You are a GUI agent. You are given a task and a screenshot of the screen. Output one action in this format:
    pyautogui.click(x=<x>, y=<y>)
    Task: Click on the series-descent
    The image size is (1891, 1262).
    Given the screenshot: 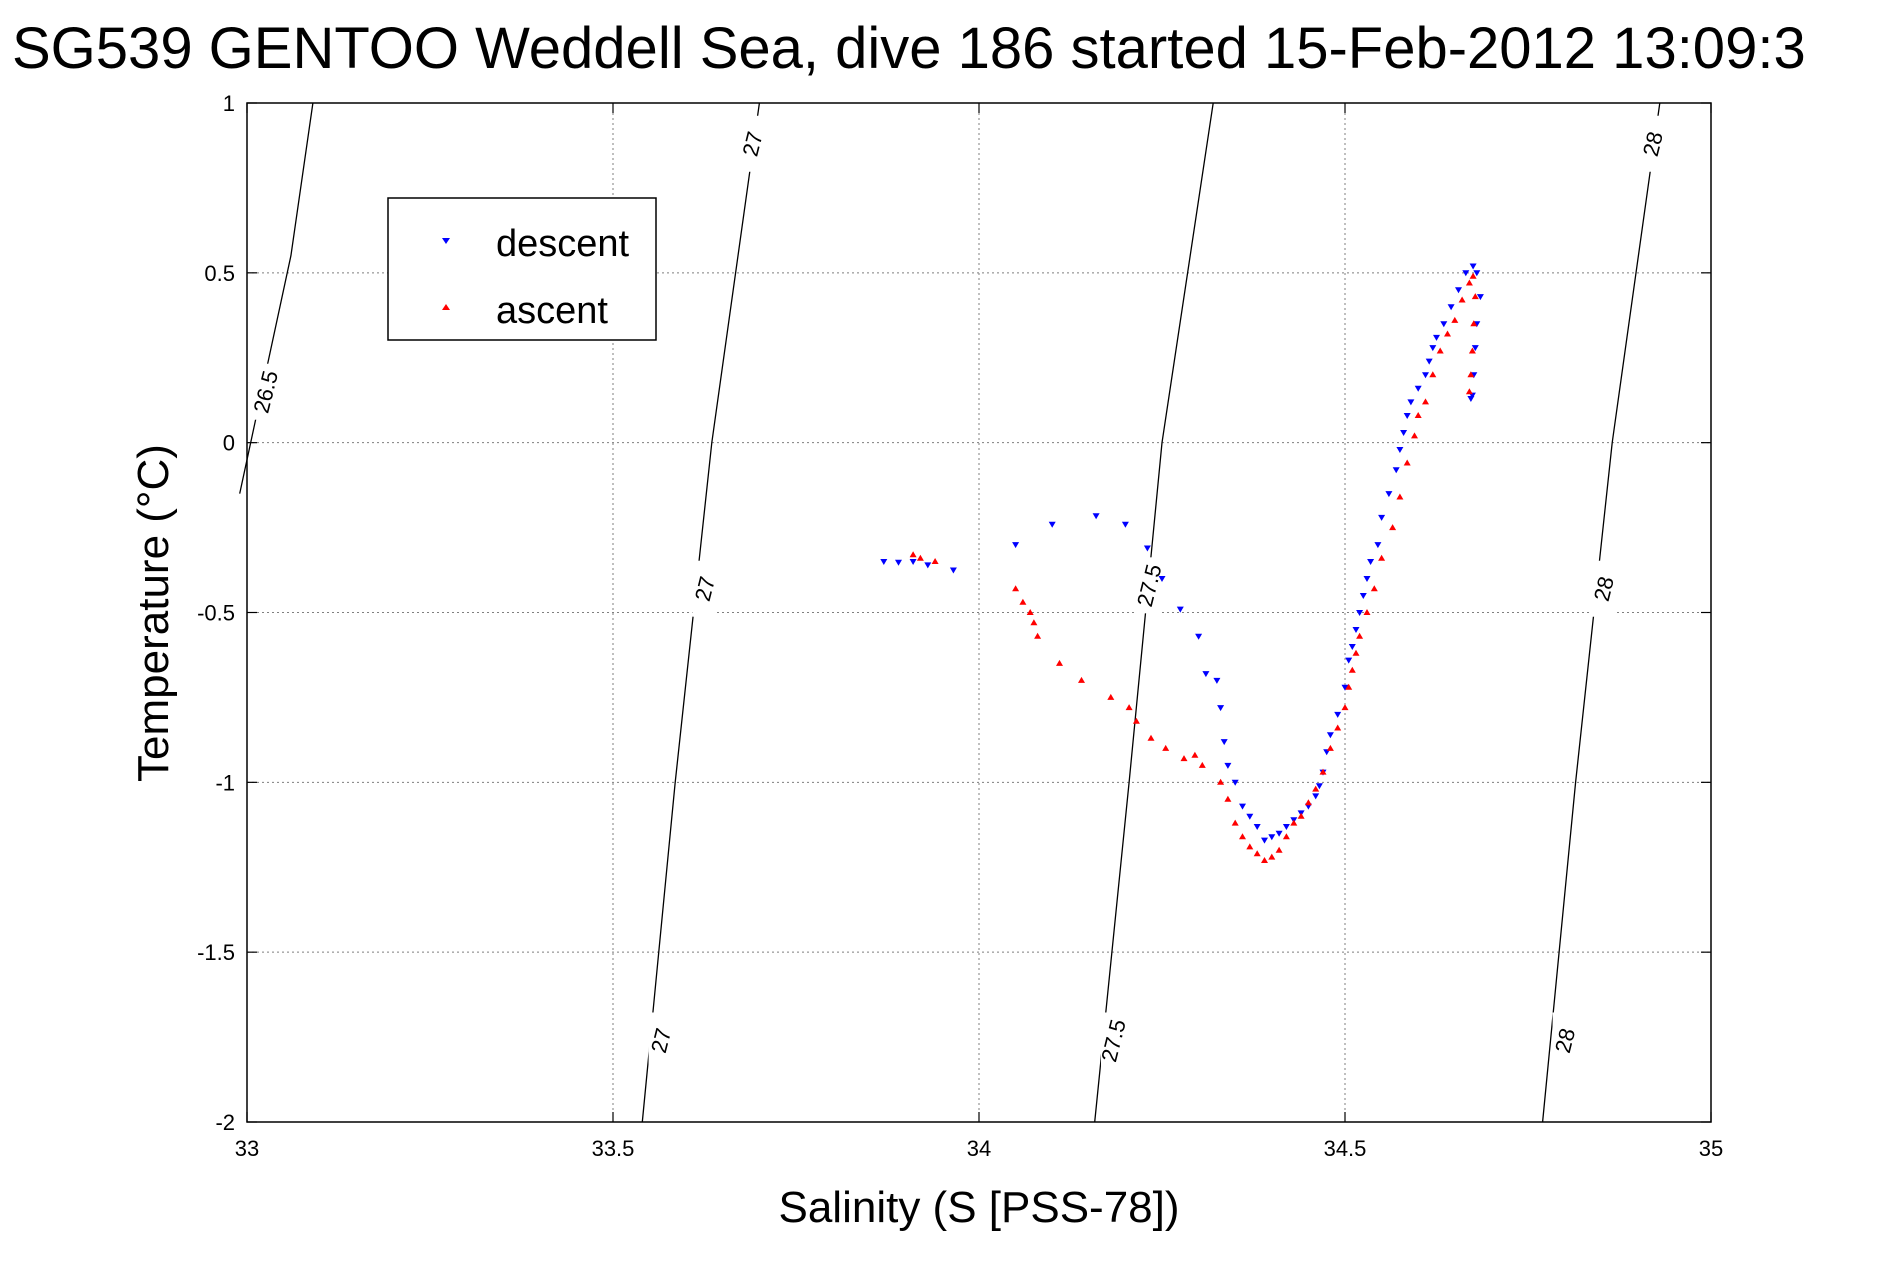 What is the action you would take?
    pyautogui.click(x=1182, y=553)
    